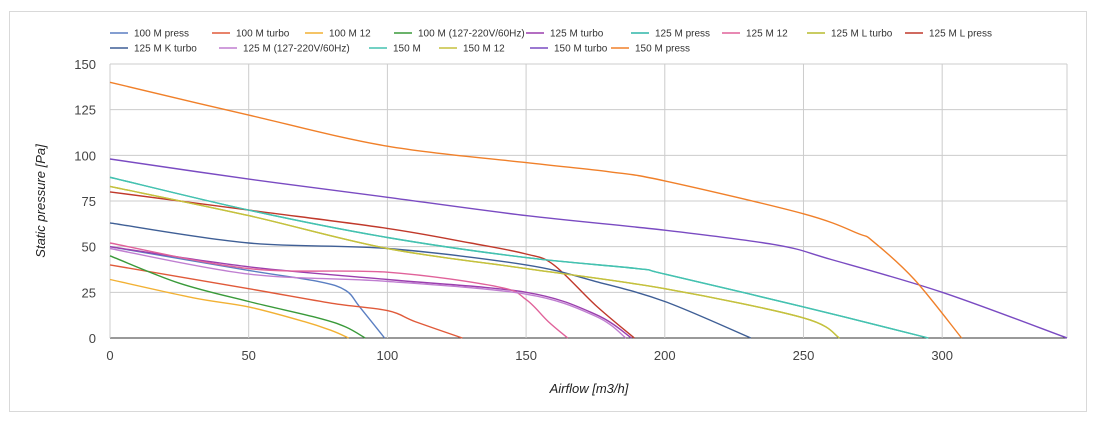  What do you see at coordinates (407, 49) in the screenshot?
I see `legend-label: 150 M` at bounding box center [407, 49].